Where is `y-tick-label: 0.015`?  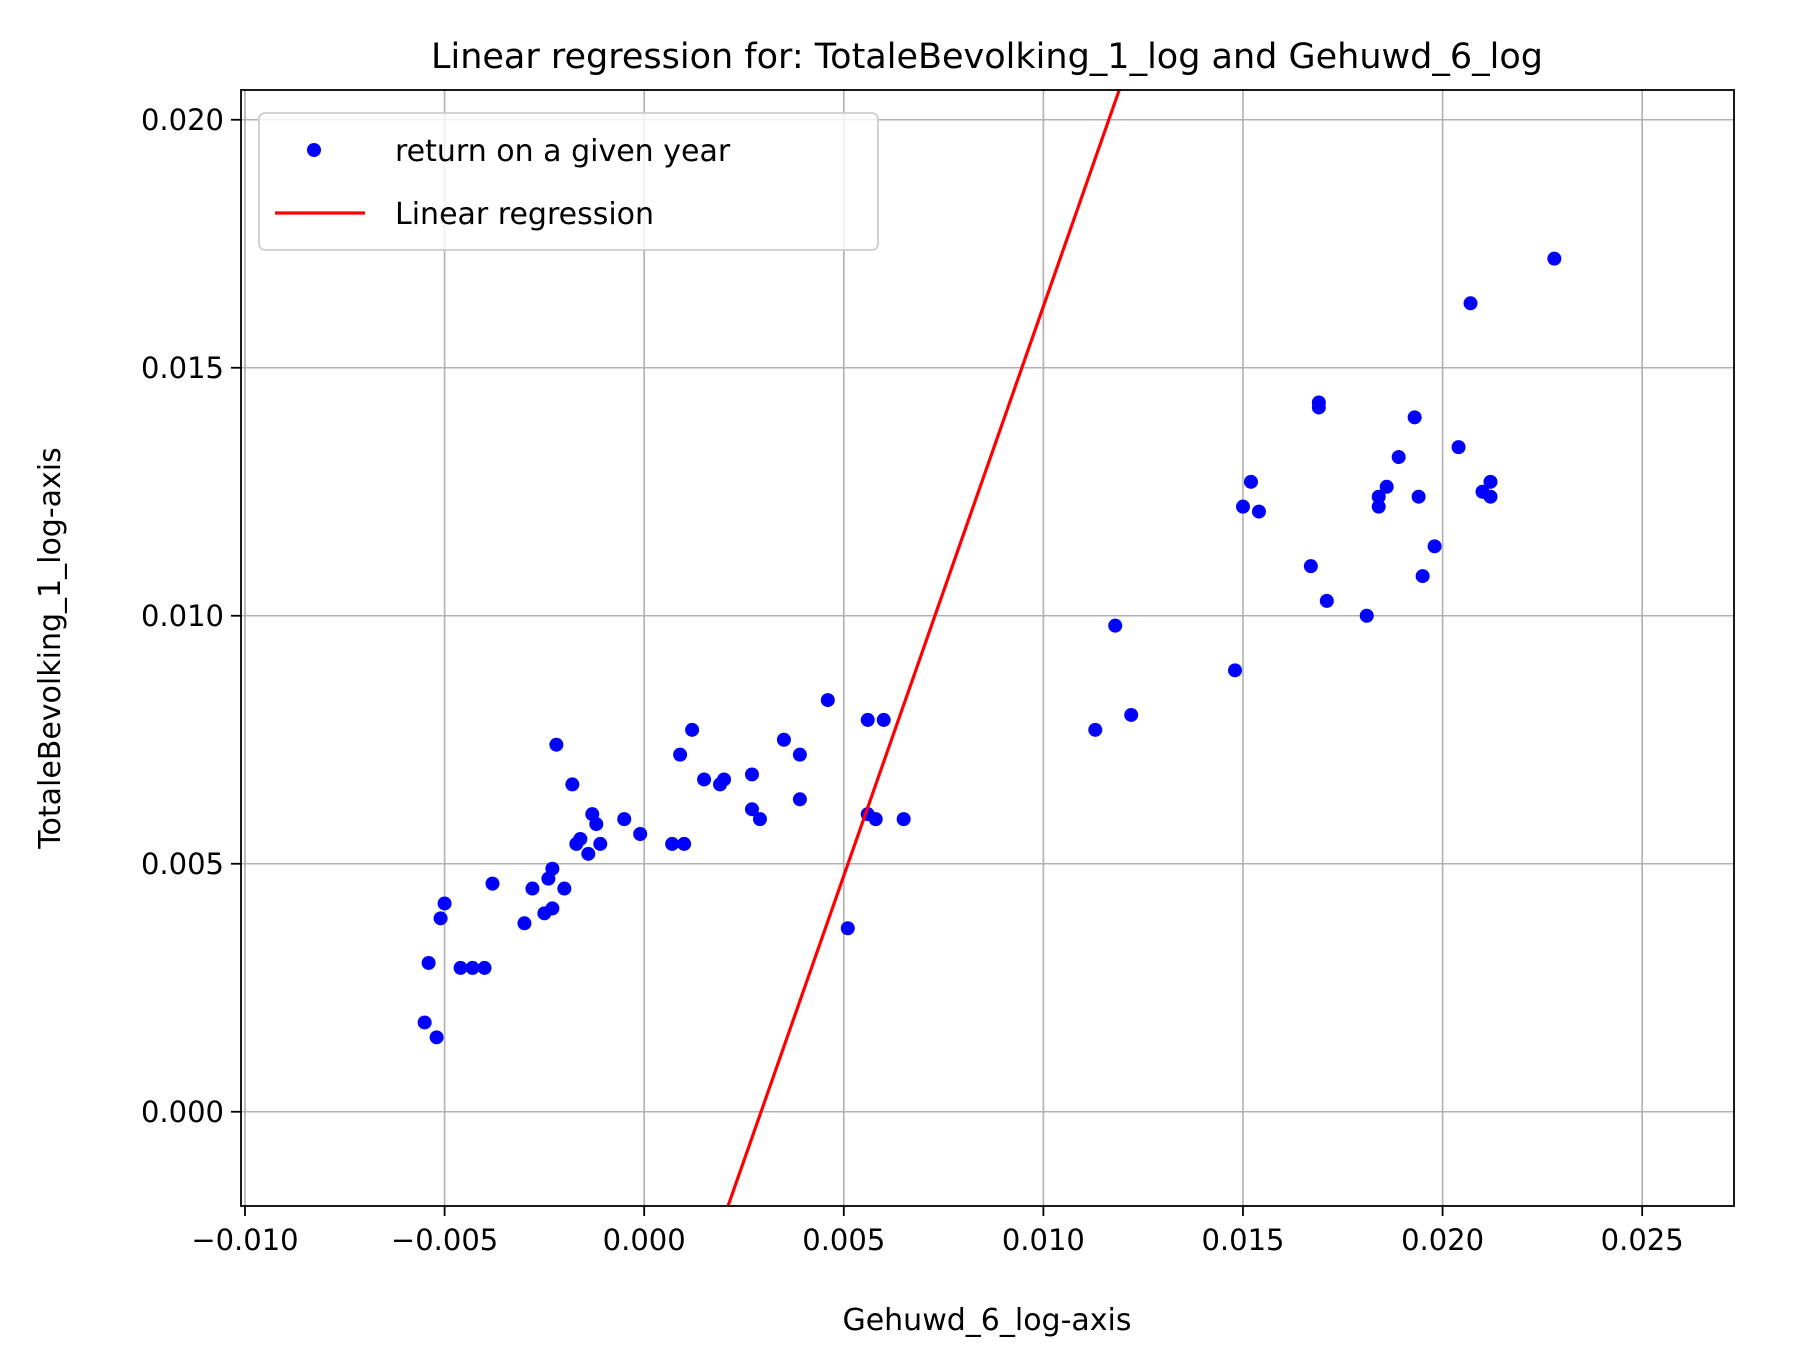 y-tick-label: 0.015 is located at coordinates (182, 368).